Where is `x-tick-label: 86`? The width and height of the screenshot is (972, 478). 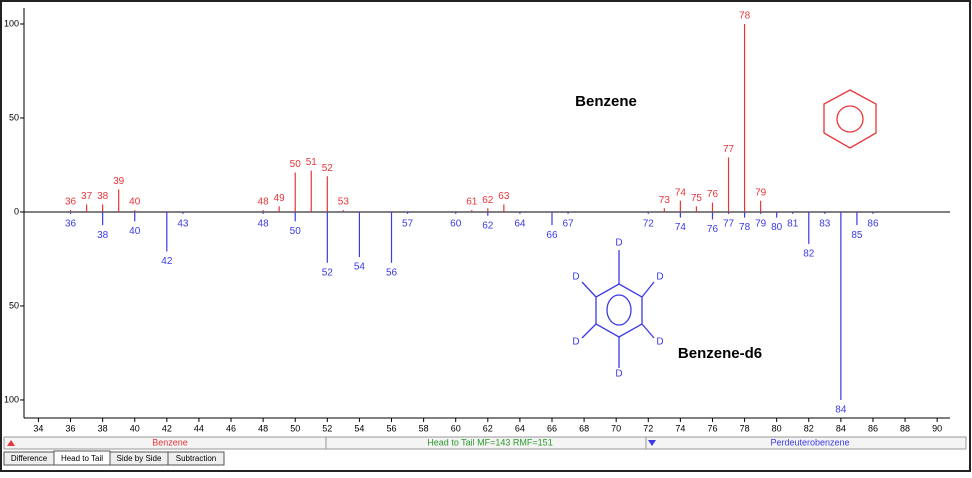 x-tick-label: 86 is located at coordinates (873, 428).